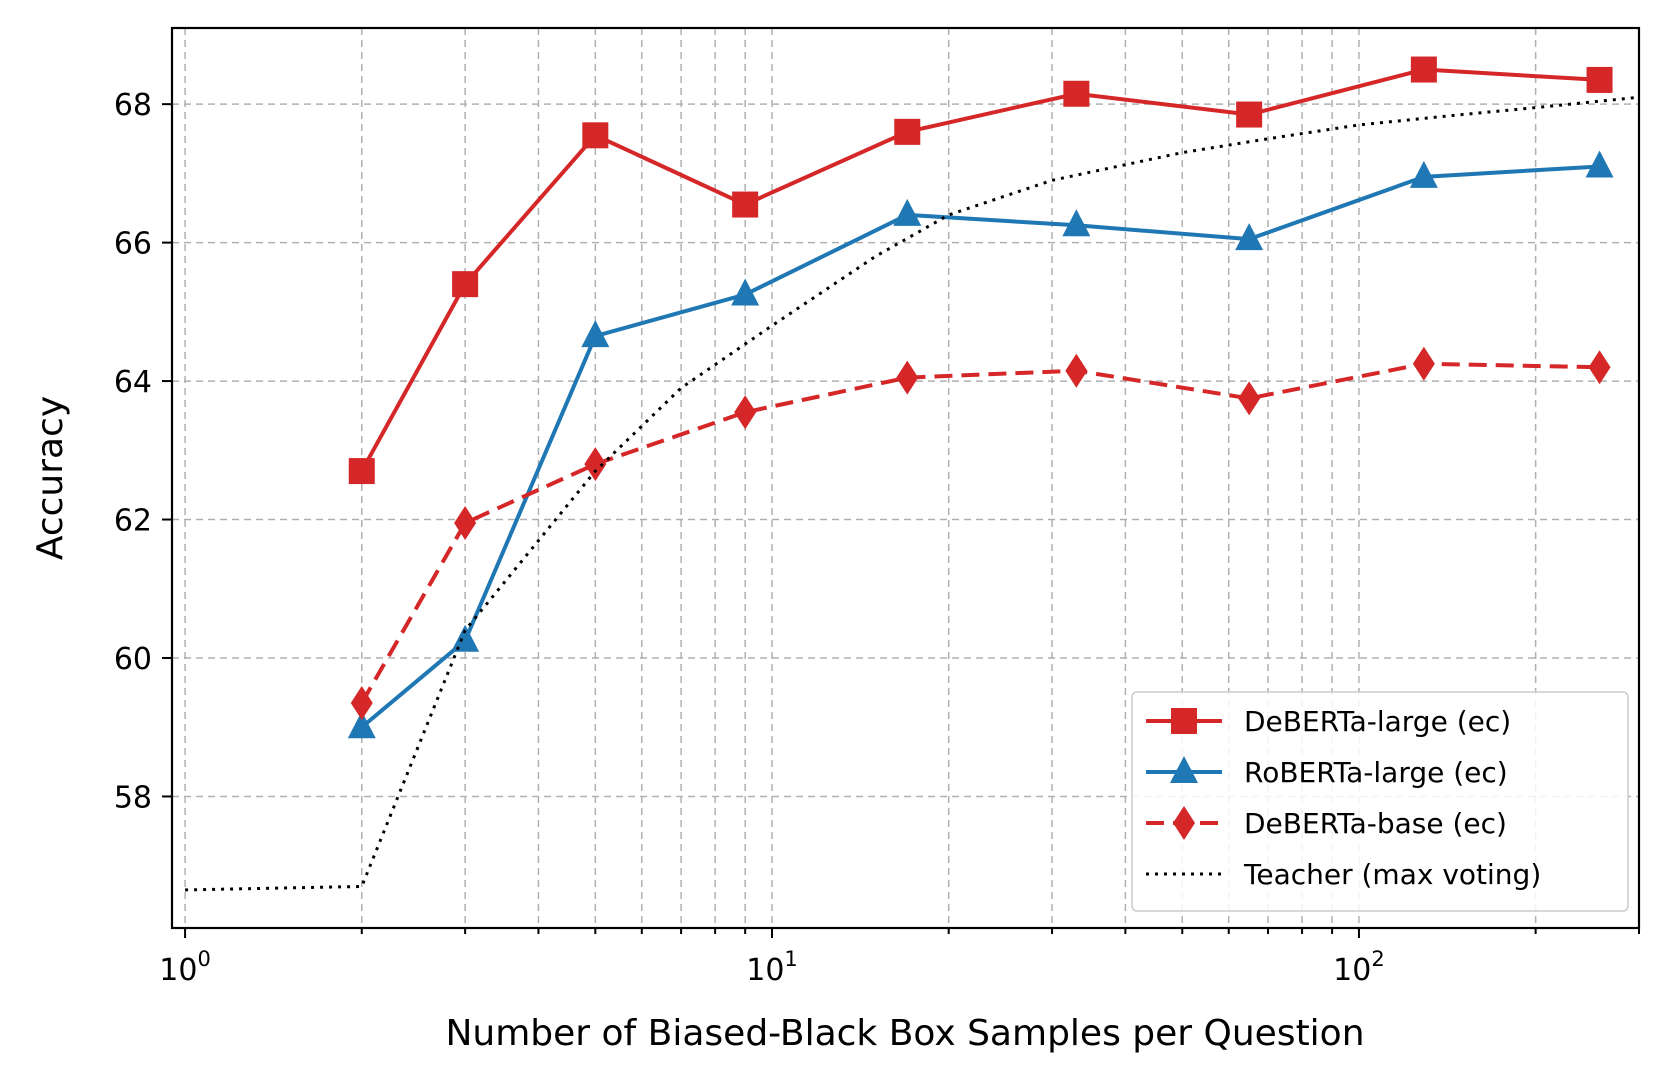  What do you see at coordinates (133, 105) in the screenshot?
I see `y-tick-label: 68` at bounding box center [133, 105].